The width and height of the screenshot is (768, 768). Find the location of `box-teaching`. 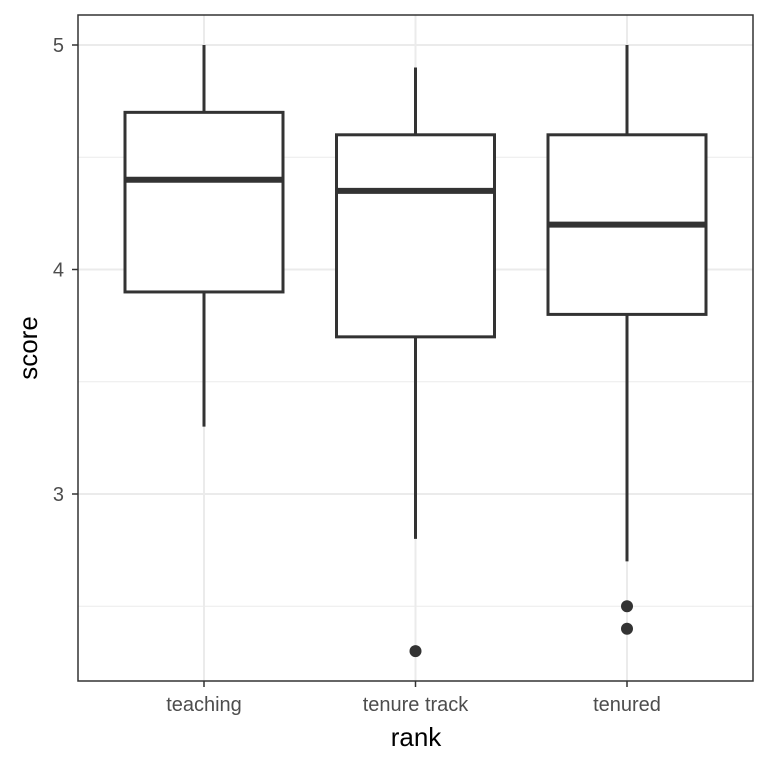

box-teaching is located at coordinates (204, 236).